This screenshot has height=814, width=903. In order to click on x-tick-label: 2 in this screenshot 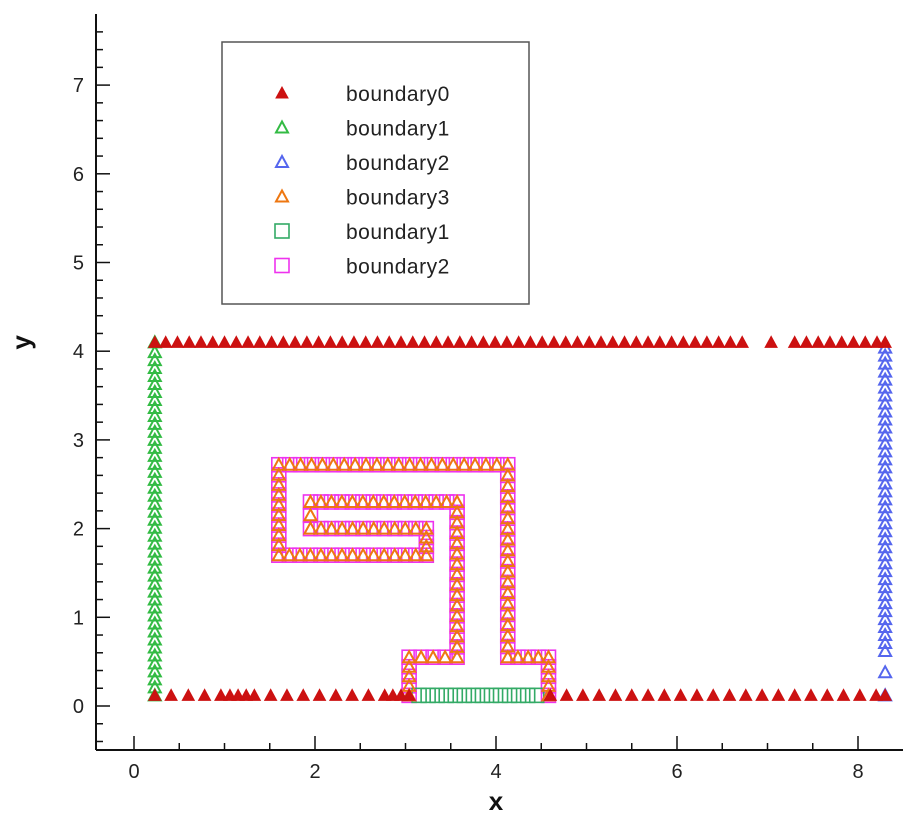, I will do `click(314, 772)`.